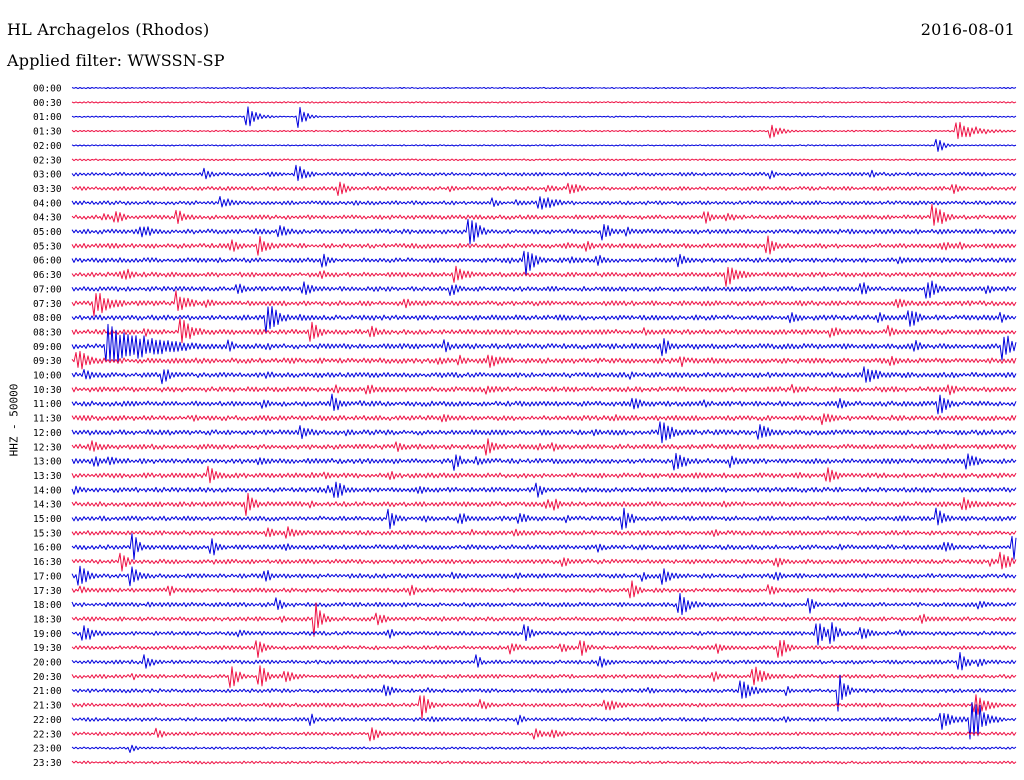 The image size is (1024, 780). Describe the element at coordinates (47, 232) in the screenshot. I see `time-tick-label: 05:00` at that location.